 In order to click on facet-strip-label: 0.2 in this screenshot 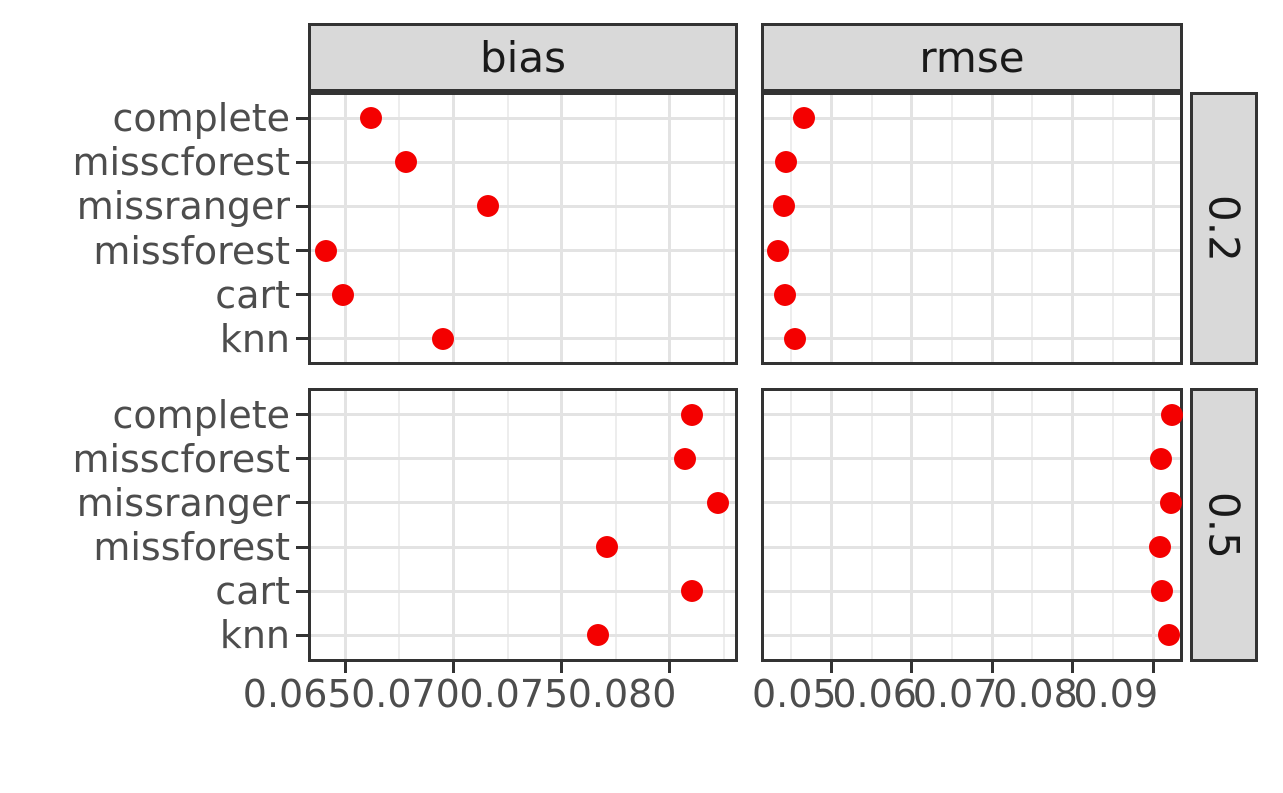, I will do `click(1224, 228)`.